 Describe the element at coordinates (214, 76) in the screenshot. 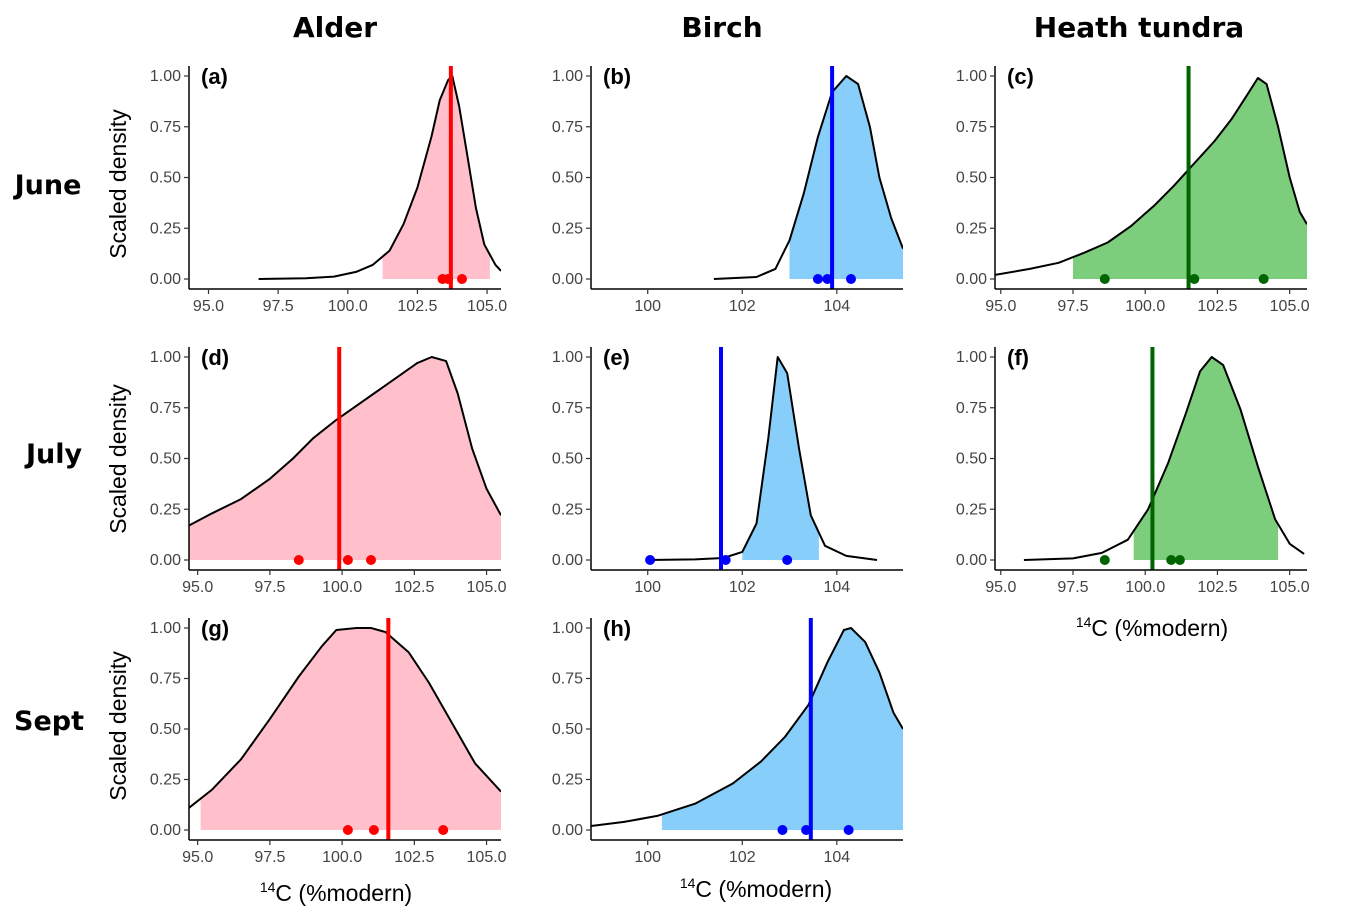

I see `panel-label: (a)` at that location.